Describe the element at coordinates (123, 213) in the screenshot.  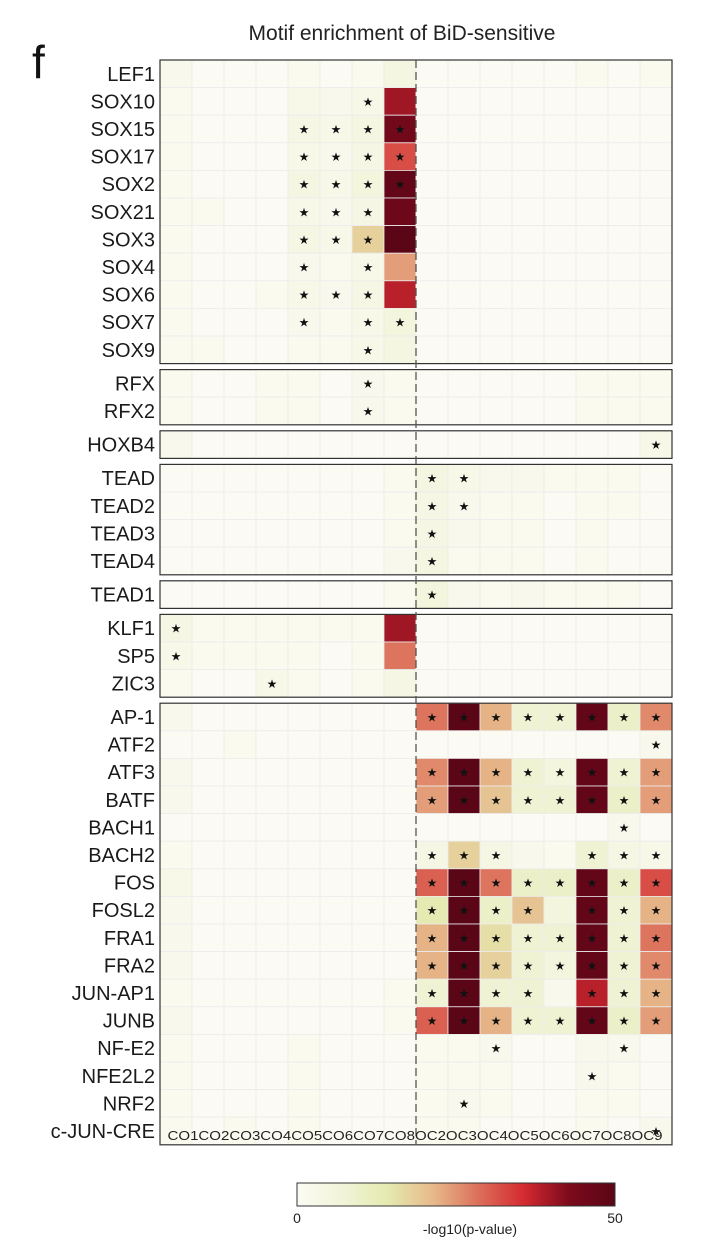
I see `row-label: SOX21` at that location.